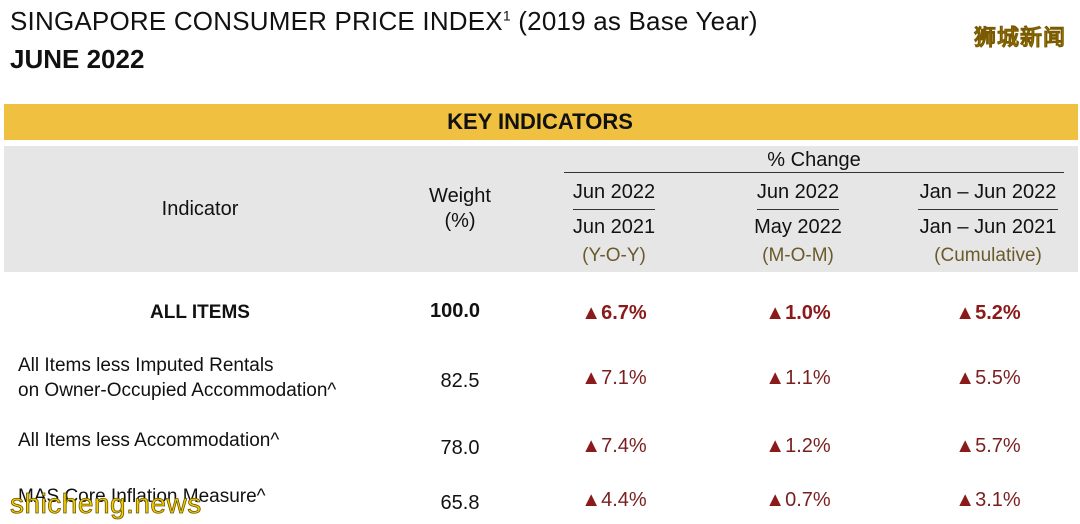  Describe the element at coordinates (149, 440) in the screenshot. I see `row-label-less-accommodation: All Items less Accommodation^` at that location.